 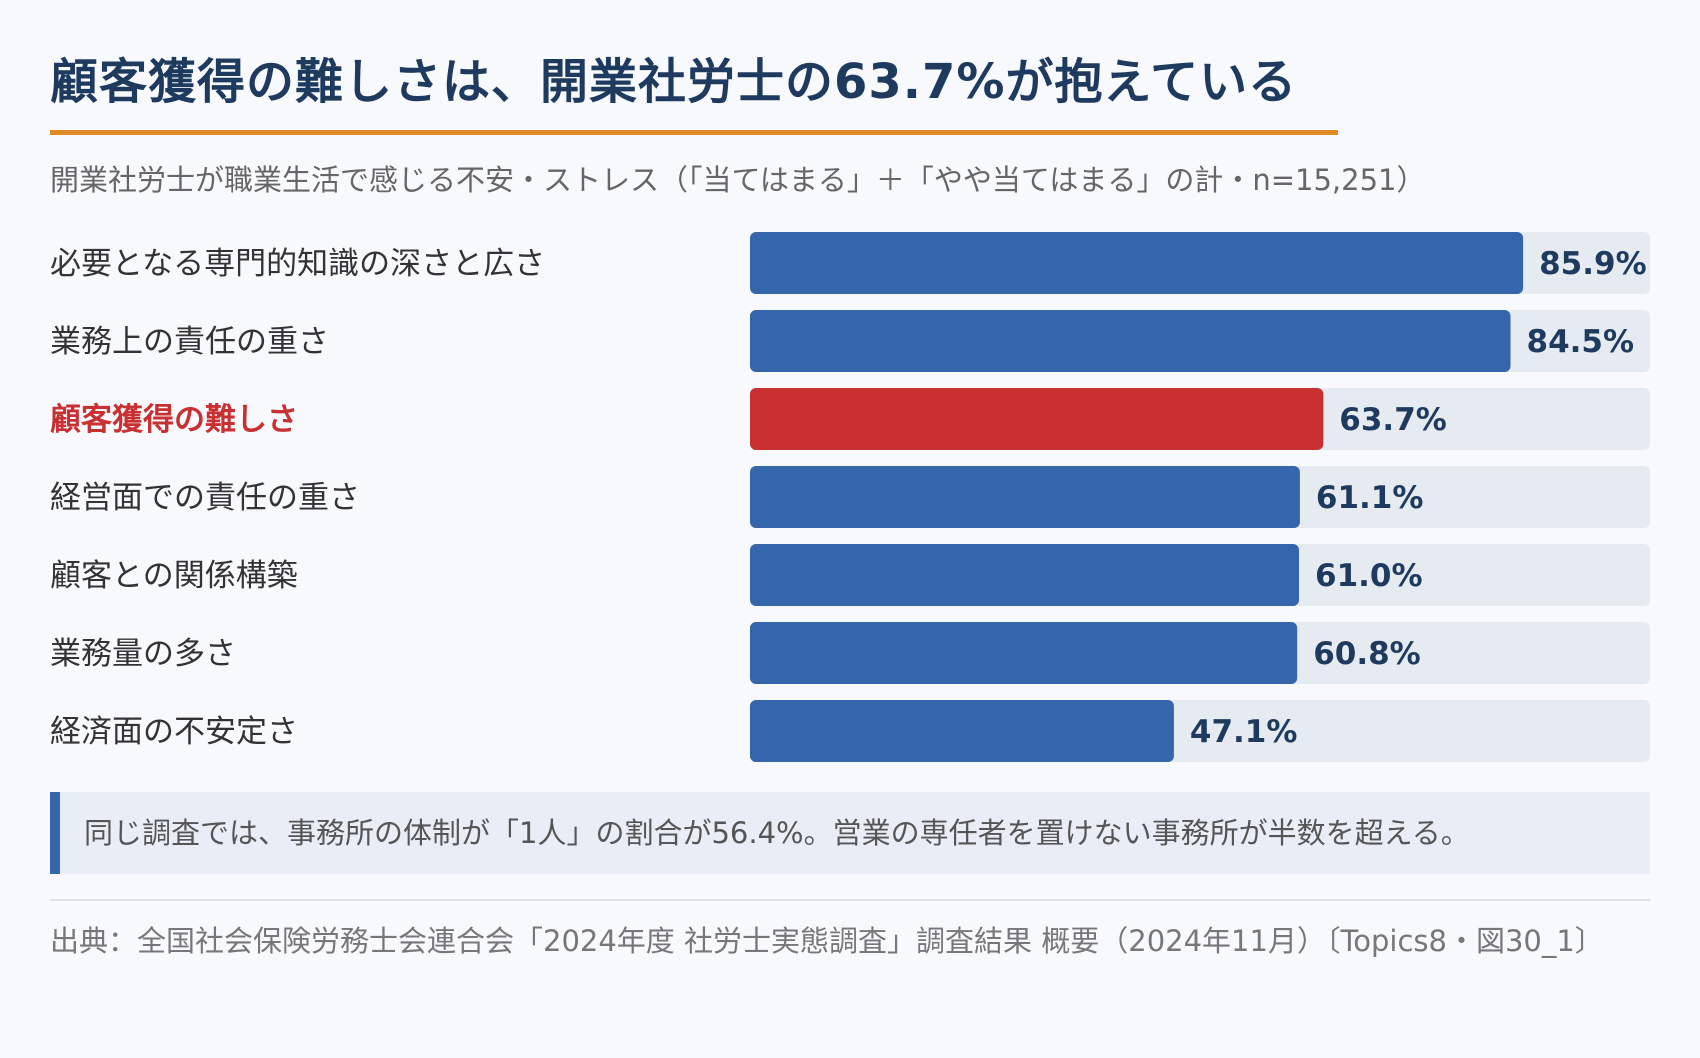 I want to click on value-label: 84.5%, so click(x=1581, y=342).